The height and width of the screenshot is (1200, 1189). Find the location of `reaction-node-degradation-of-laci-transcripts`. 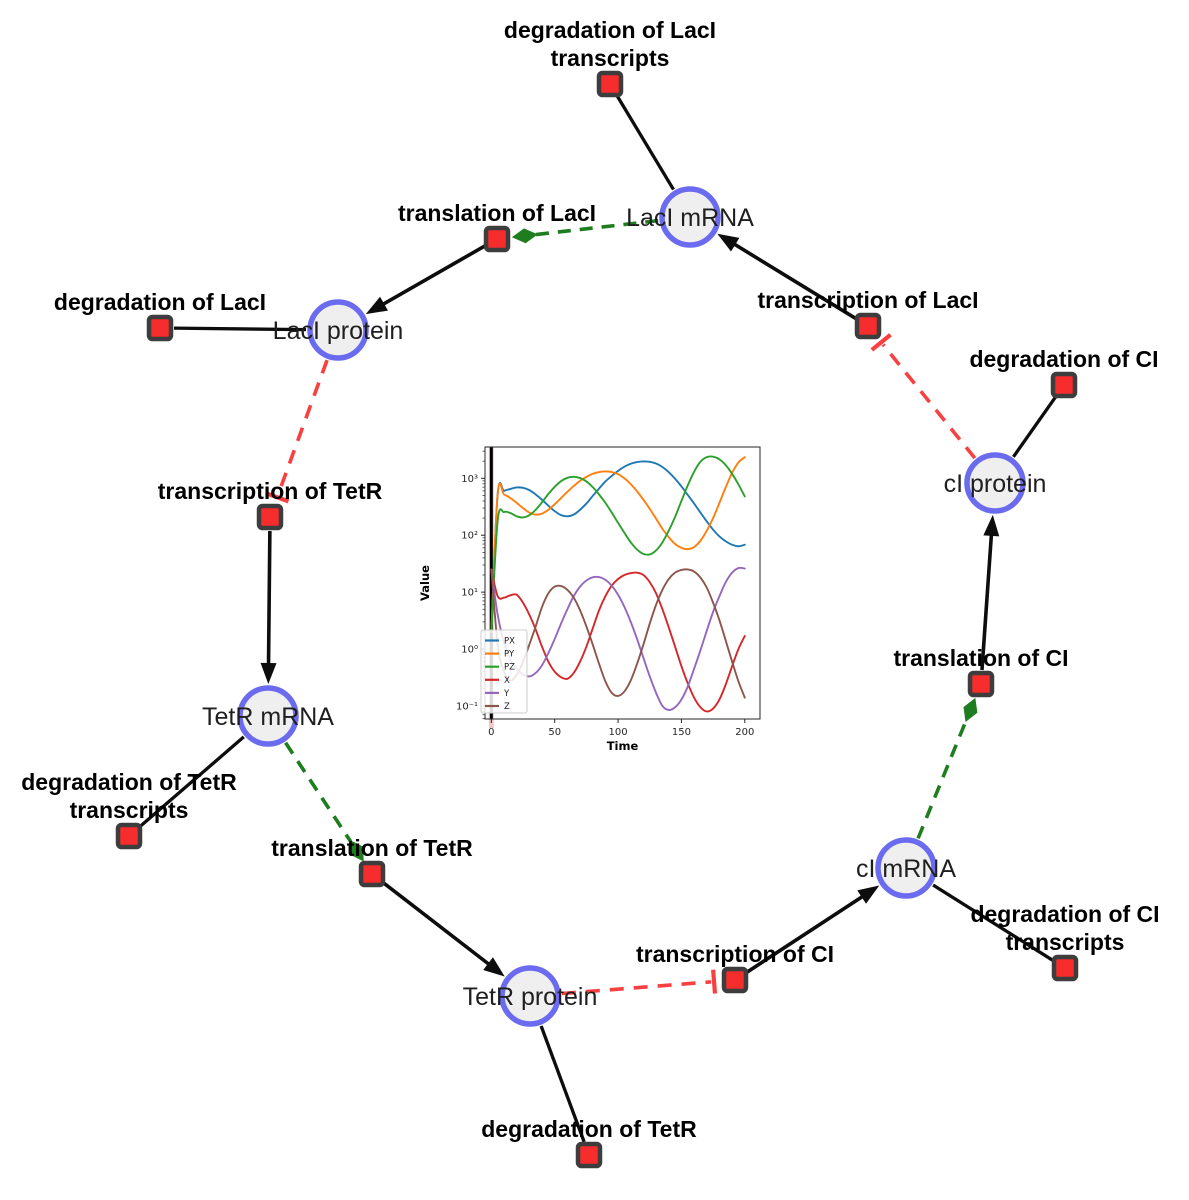

reaction-node-degradation-of-laci-transcripts is located at coordinates (610, 84).